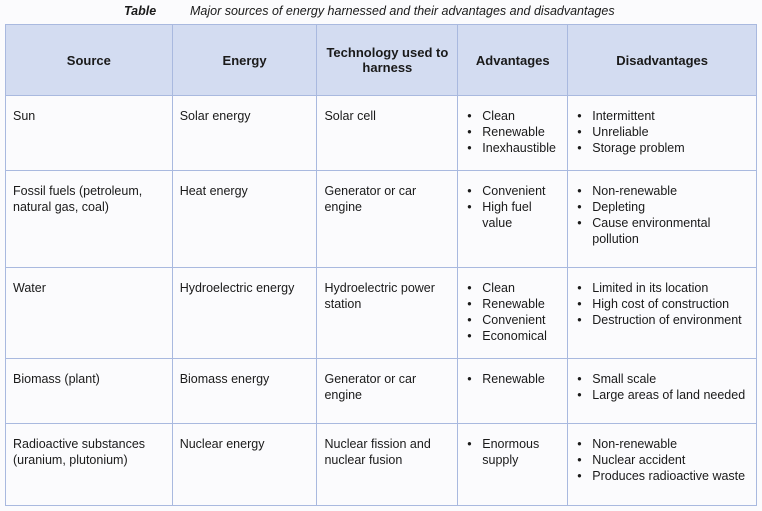 Image resolution: width=762 pixels, height=511 pixels. Describe the element at coordinates (662, 60) in the screenshot. I see `header-disadvantages: Disadvantages` at that location.